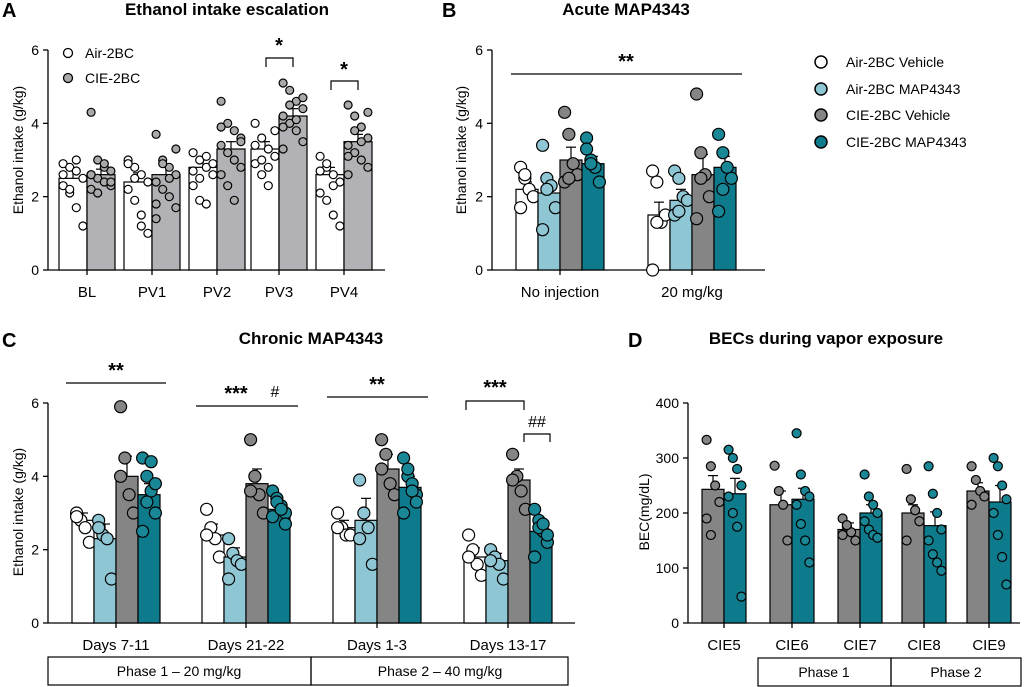  I want to click on legend-marker-cie, so click(68, 78).